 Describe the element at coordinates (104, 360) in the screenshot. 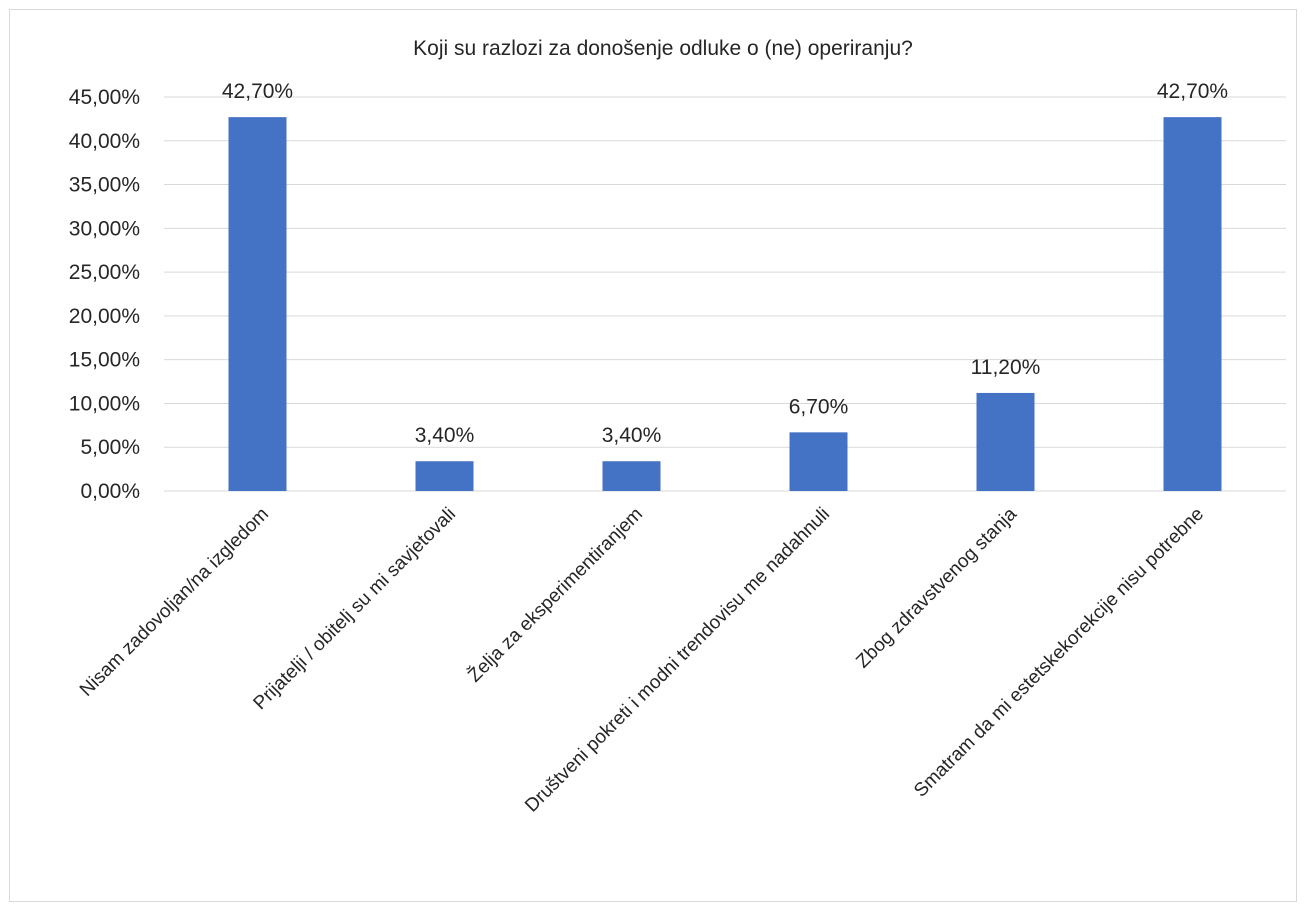

I see `y-tick-label: 15,00%` at that location.